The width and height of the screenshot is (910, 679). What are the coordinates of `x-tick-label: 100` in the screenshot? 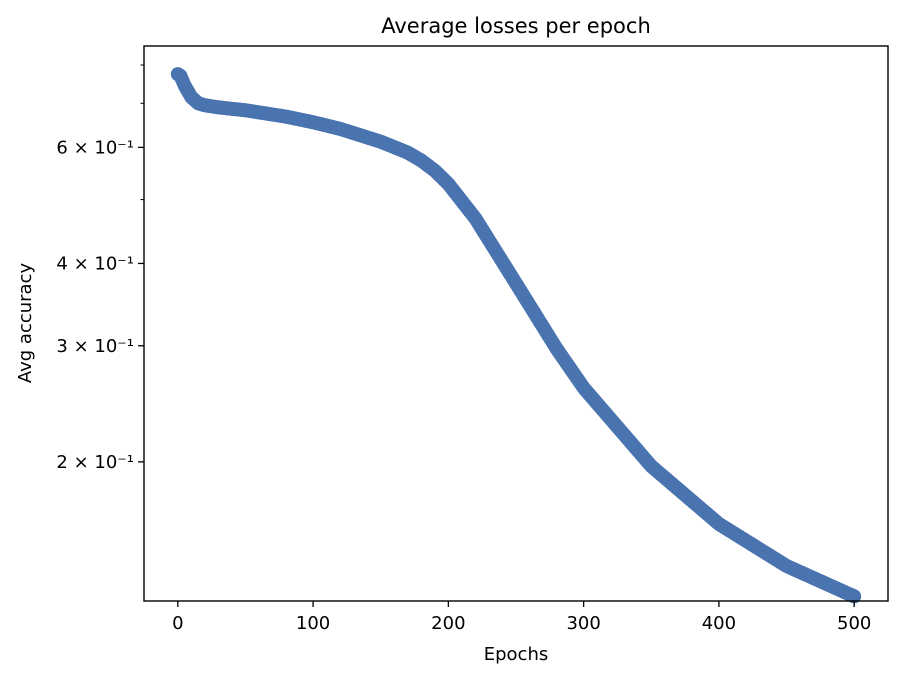 It's located at (313, 623).